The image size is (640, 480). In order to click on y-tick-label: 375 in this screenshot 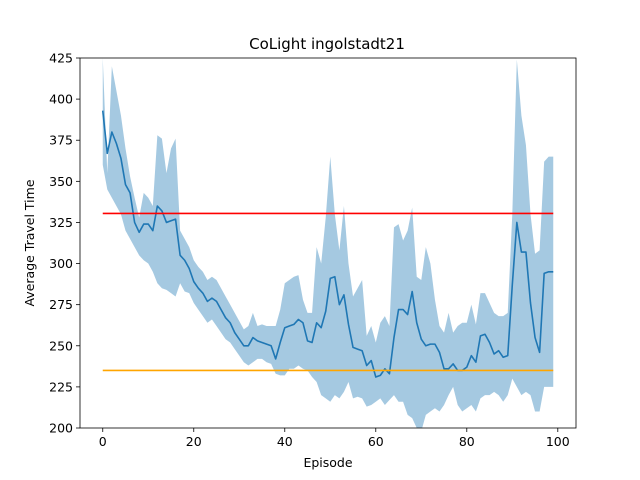, I will do `click(61, 140)`.